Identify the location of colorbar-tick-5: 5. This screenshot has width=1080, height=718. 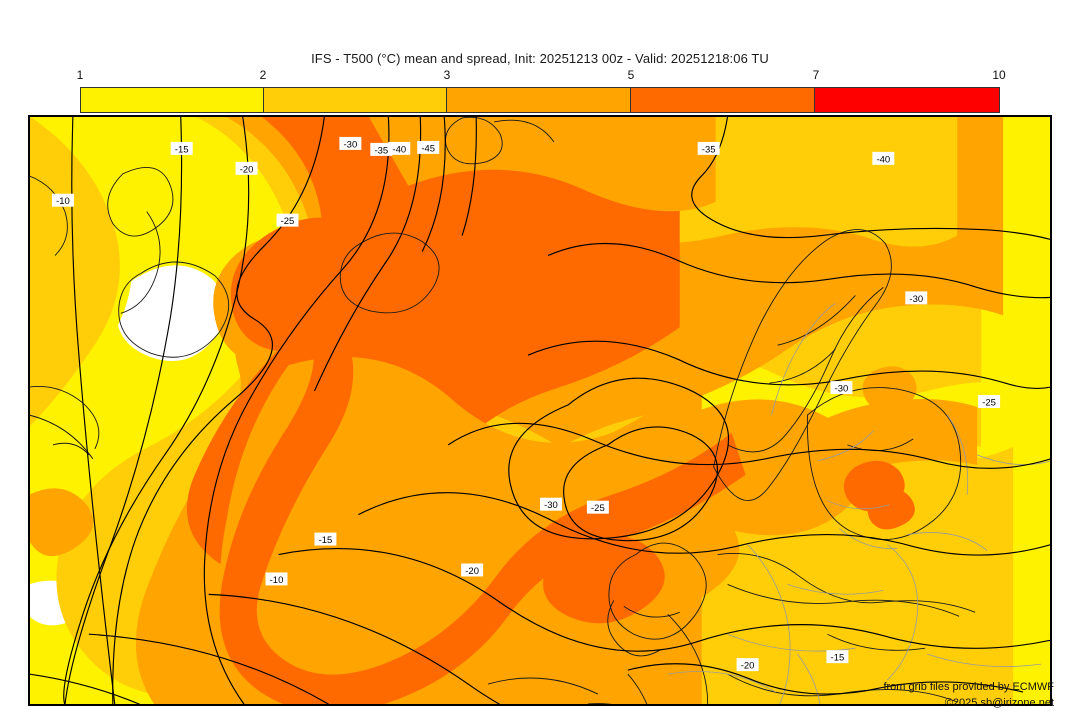
(631, 75).